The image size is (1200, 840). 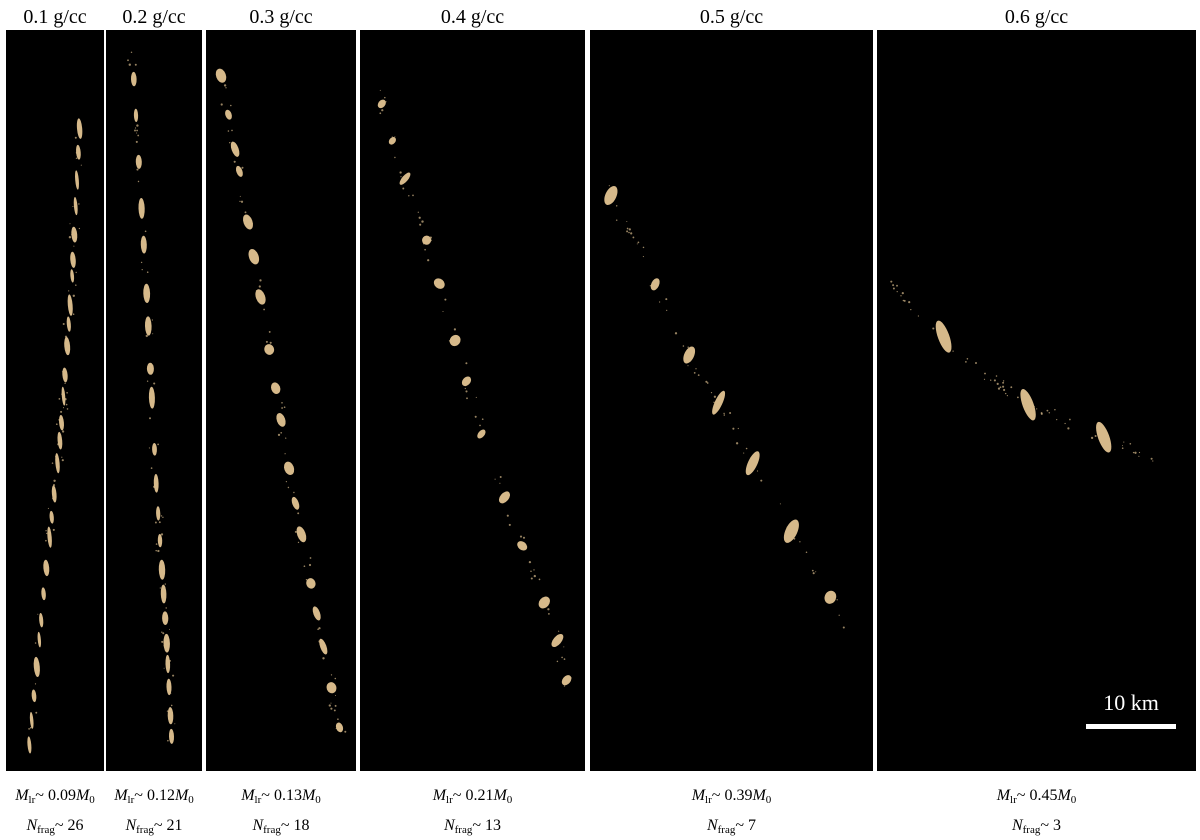 What do you see at coordinates (731, 826) in the screenshot?
I see `frag-label-5: Nfrag~ 7` at bounding box center [731, 826].